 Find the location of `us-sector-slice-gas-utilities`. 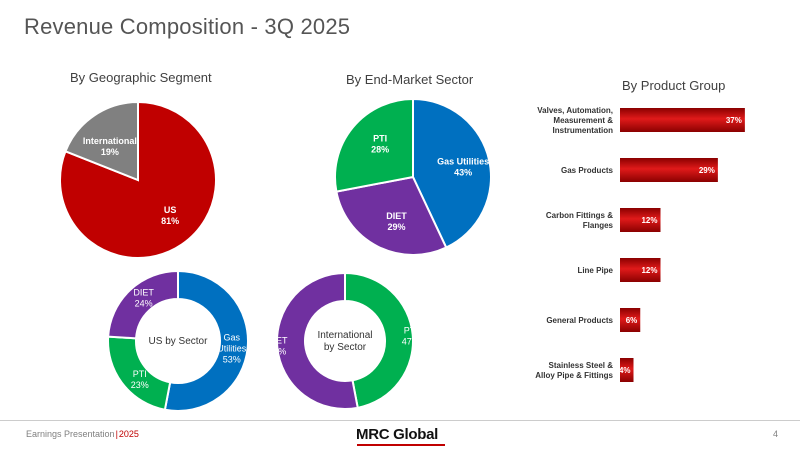

us-sector-slice-gas-utilities is located at coordinates (206, 340).